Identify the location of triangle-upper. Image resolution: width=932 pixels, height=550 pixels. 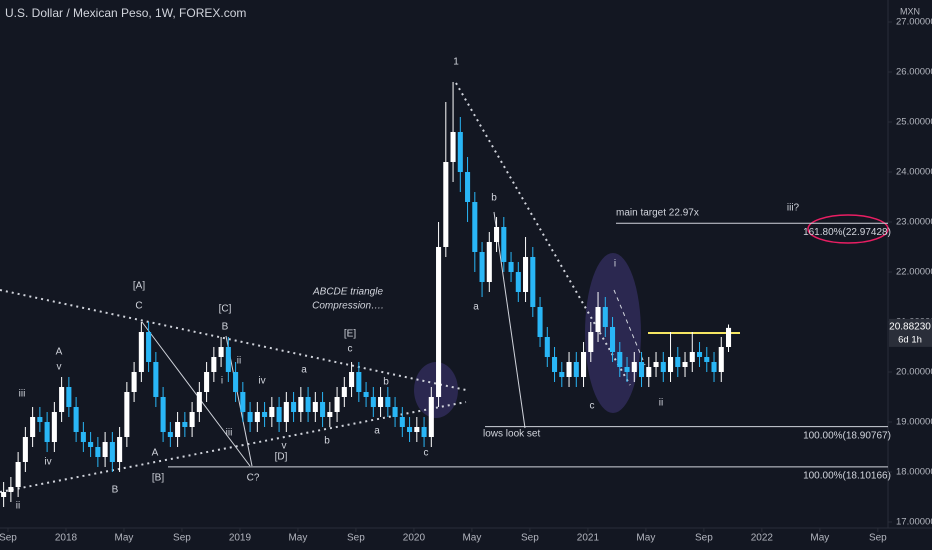
(233, 340).